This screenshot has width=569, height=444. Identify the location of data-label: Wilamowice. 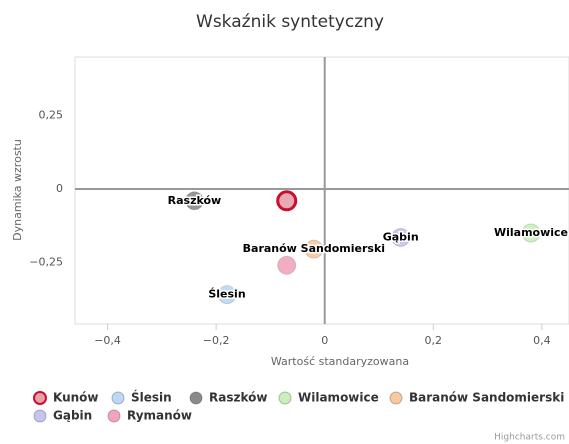
(531, 232).